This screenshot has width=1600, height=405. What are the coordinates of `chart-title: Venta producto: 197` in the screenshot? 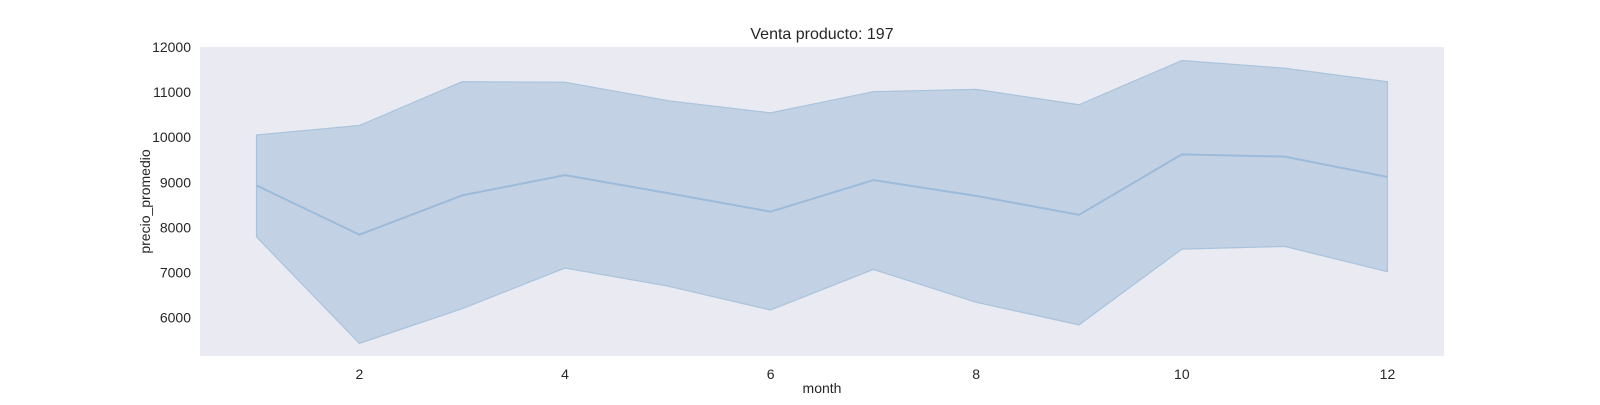 It's located at (821, 34).